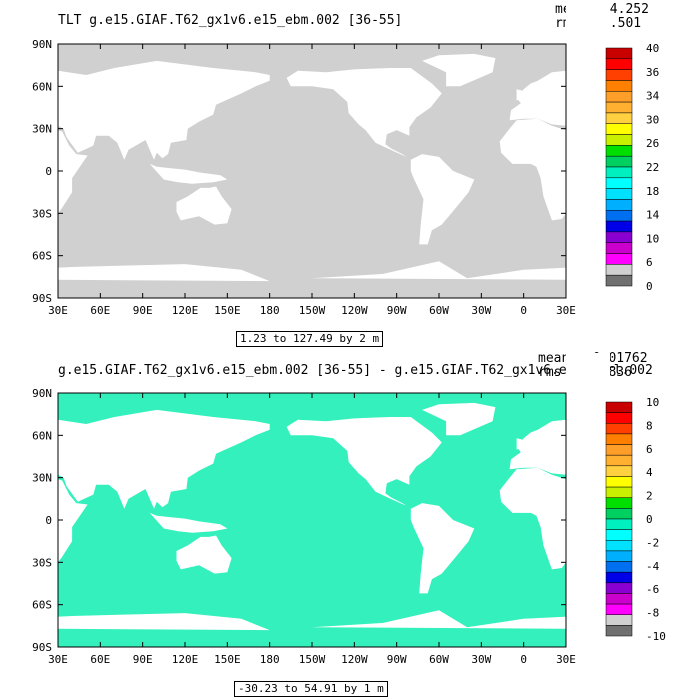 Image resolution: width=700 pixels, height=700 pixels. Describe the element at coordinates (652, 72) in the screenshot. I see `colorbar-label: 36` at that location.